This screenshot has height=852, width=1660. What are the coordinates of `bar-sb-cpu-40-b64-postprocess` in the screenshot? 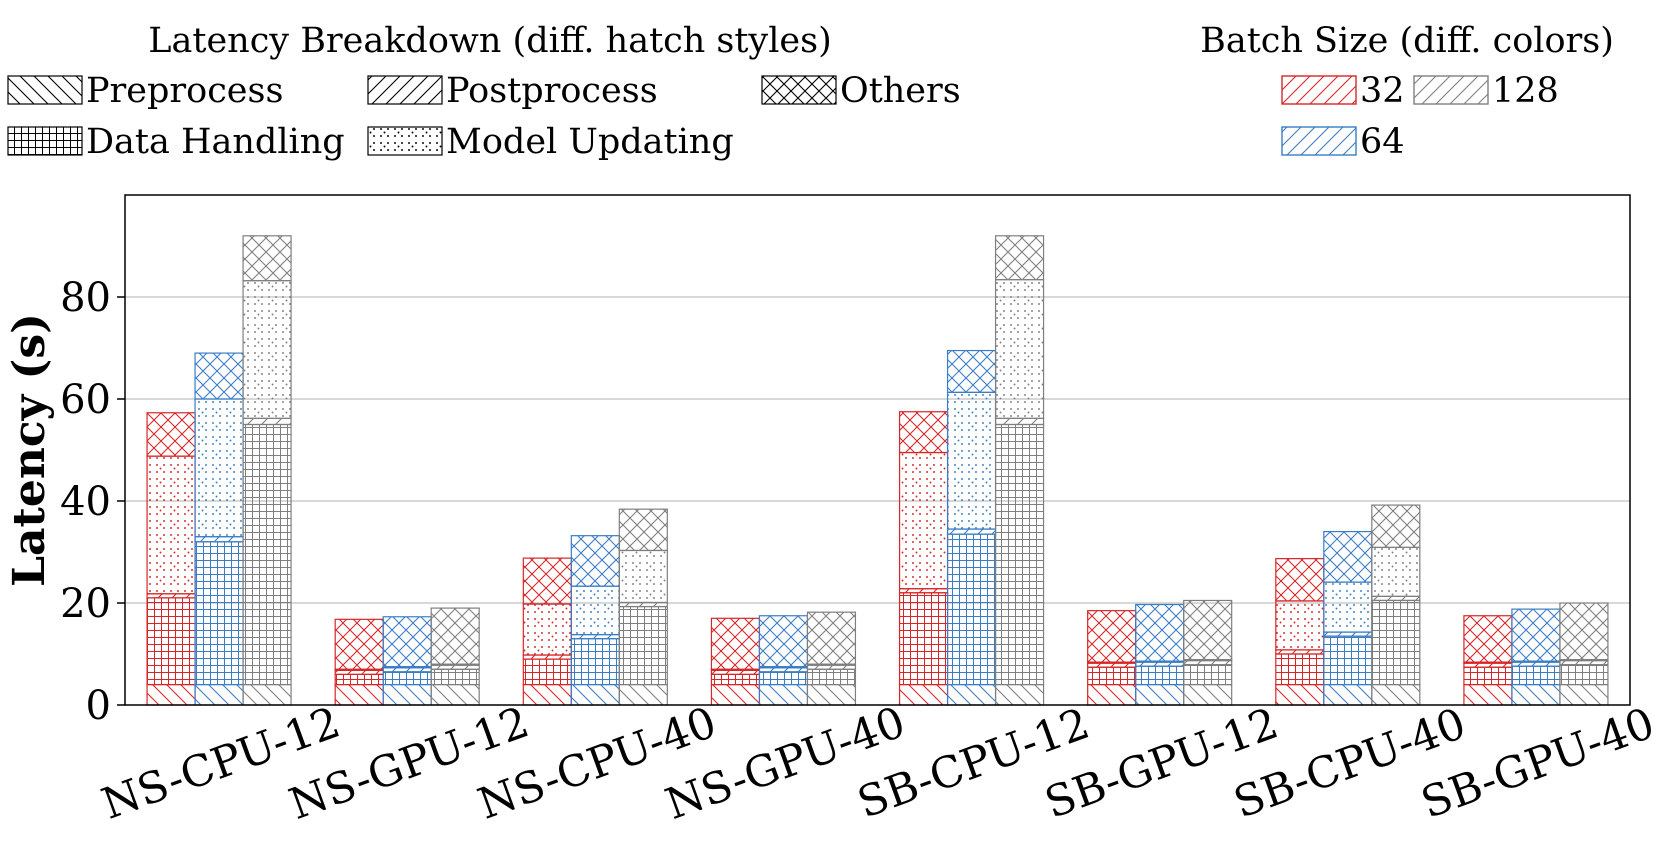 It's located at (1348, 634).